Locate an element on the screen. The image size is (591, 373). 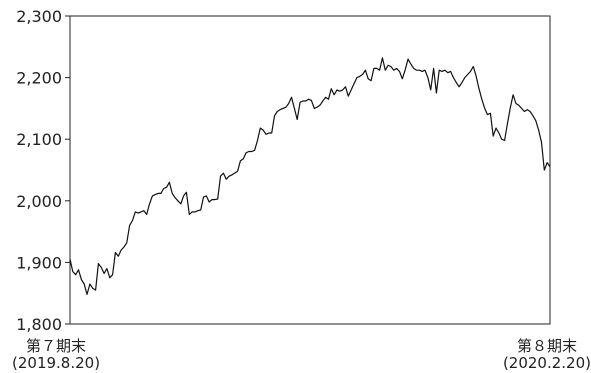
x-end-label: 第８期末 (2020.2.20) is located at coordinates (547, 355).